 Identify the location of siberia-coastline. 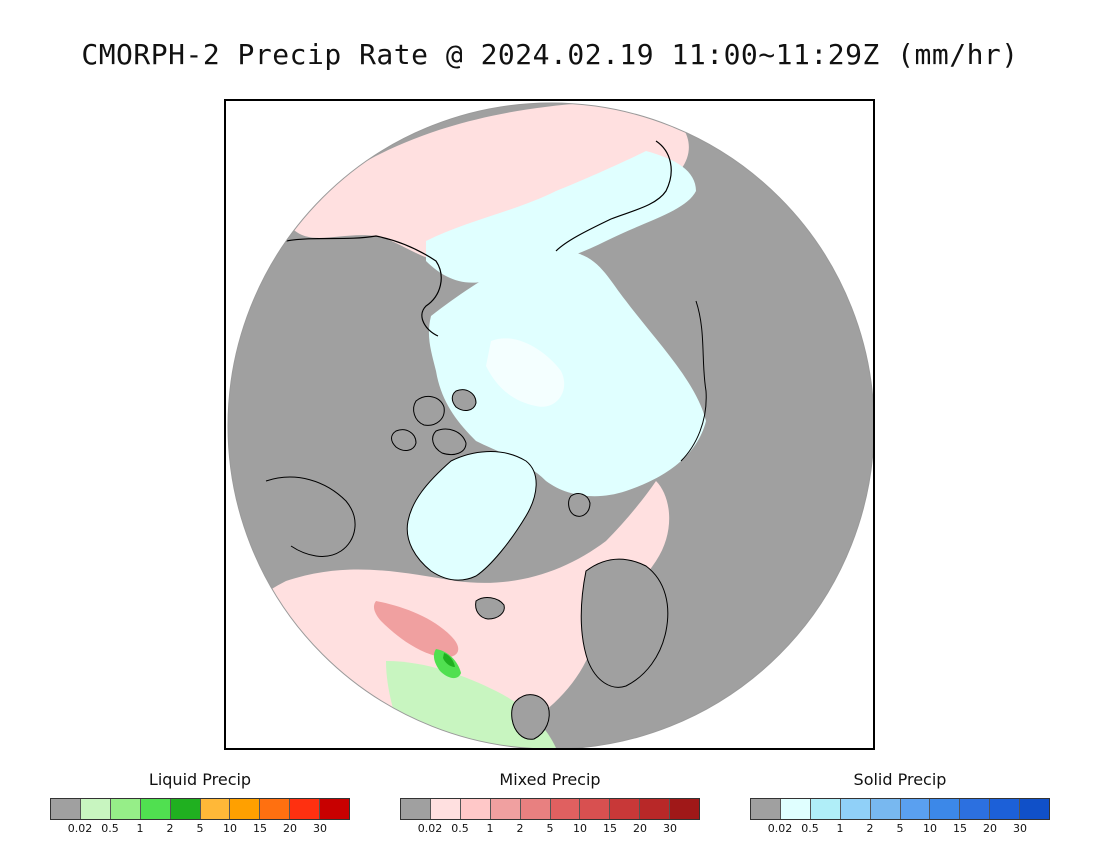
(613, 196).